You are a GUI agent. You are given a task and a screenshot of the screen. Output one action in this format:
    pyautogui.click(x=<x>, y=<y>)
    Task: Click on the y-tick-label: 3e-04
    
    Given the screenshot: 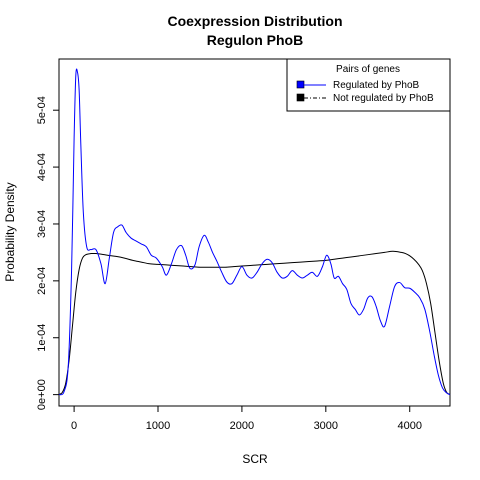 What is the action you would take?
    pyautogui.click(x=42, y=224)
    